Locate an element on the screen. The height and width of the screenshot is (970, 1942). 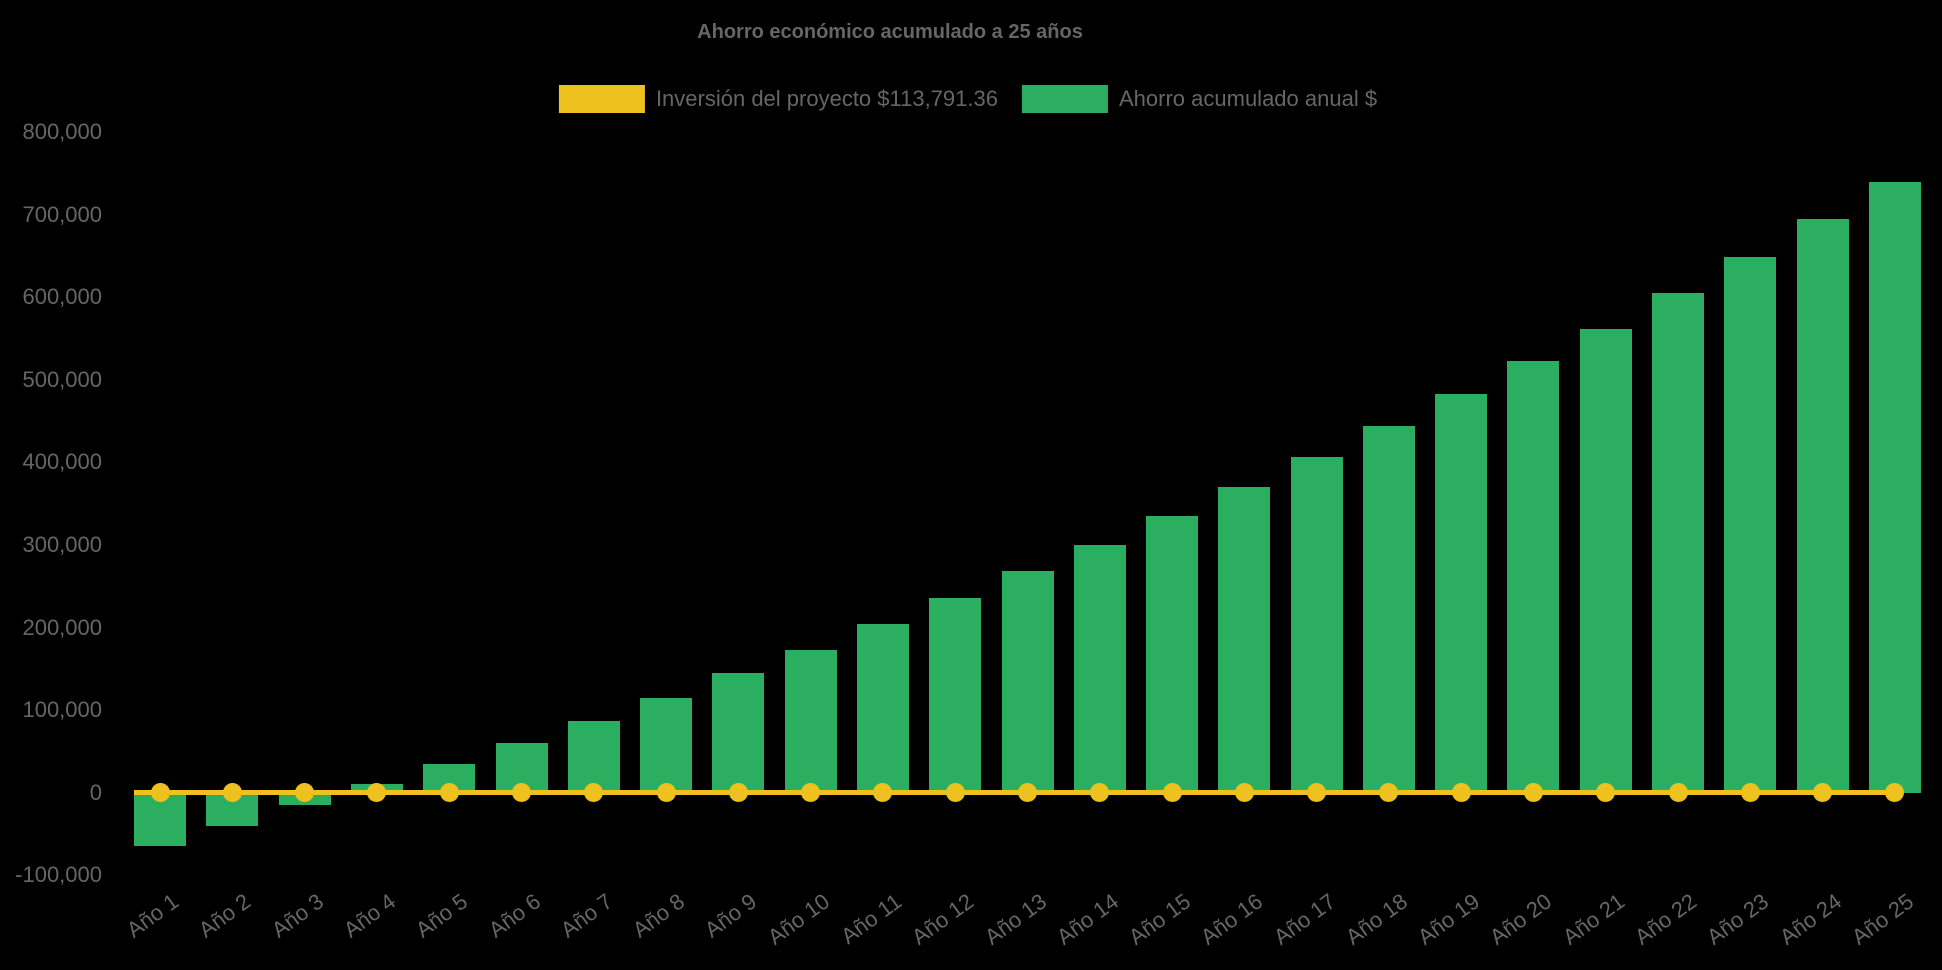
y-axis-tick-label: 800,000 is located at coordinates (62, 132).